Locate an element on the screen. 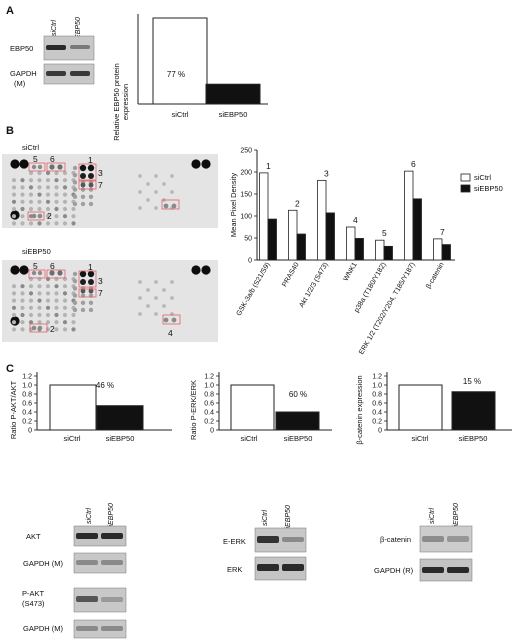  y-tick-label: 100 is located at coordinates (246, 217).